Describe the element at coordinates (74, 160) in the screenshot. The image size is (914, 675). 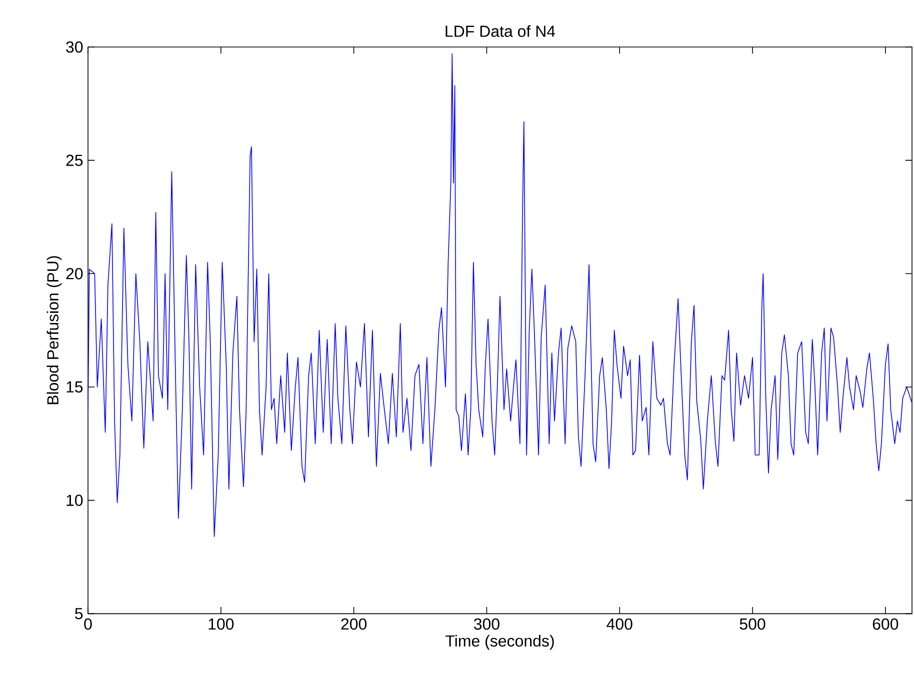
I see `y-tick-label: 25` at that location.